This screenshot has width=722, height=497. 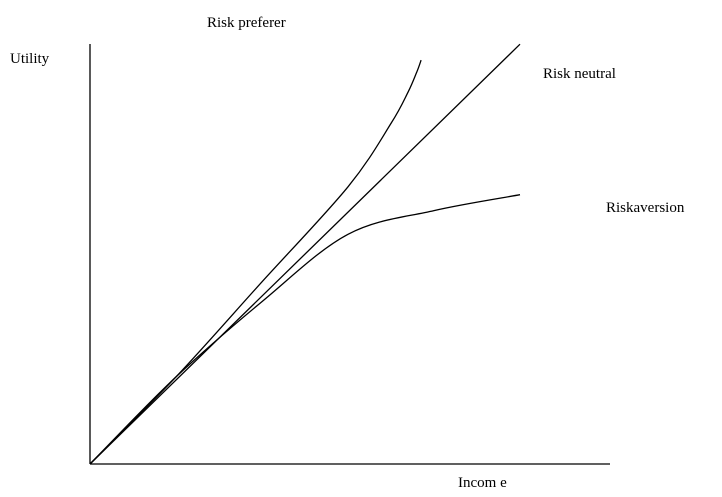 I want to click on x-axis-label: Incom e, so click(x=482, y=483).